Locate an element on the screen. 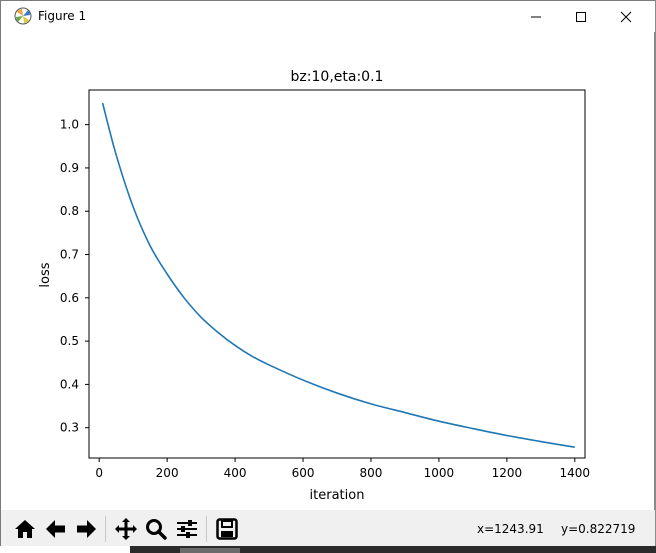 The height and width of the screenshot is (553, 656). pan-icon is located at coordinates (126, 529).